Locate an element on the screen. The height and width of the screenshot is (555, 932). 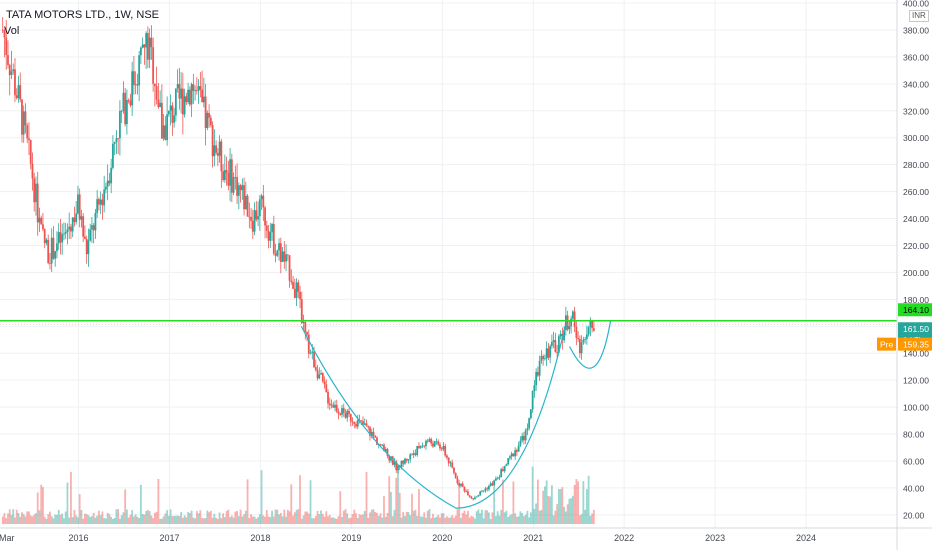
cup-curve is located at coordinates (433, 417).